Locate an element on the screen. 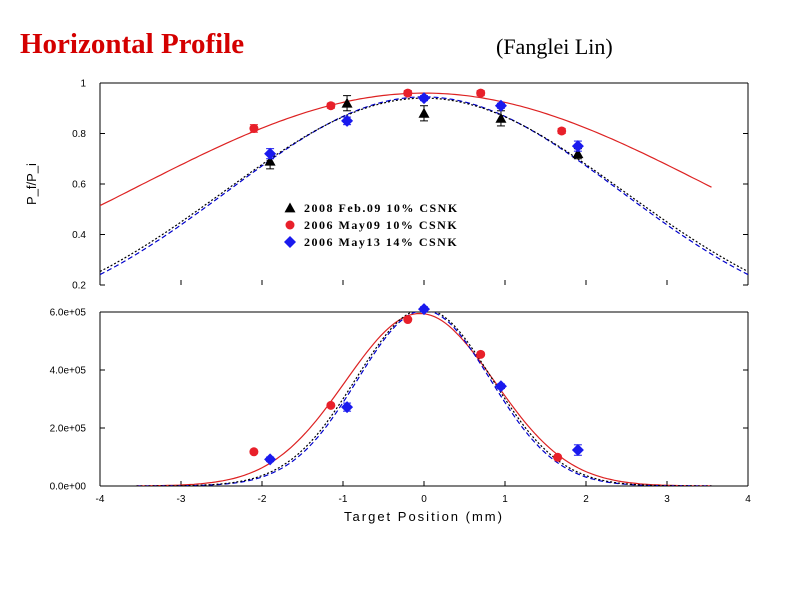 This screenshot has width=794, height=595. fit-curve is located at coordinates (406, 149).